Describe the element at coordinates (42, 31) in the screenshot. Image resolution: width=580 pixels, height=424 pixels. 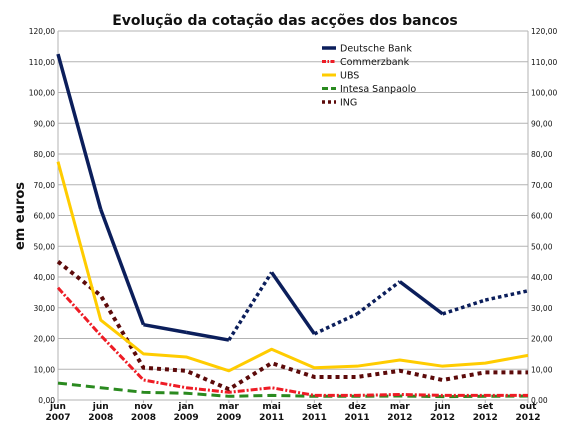
I see `y-tick-label-left: 120,00` at that location.